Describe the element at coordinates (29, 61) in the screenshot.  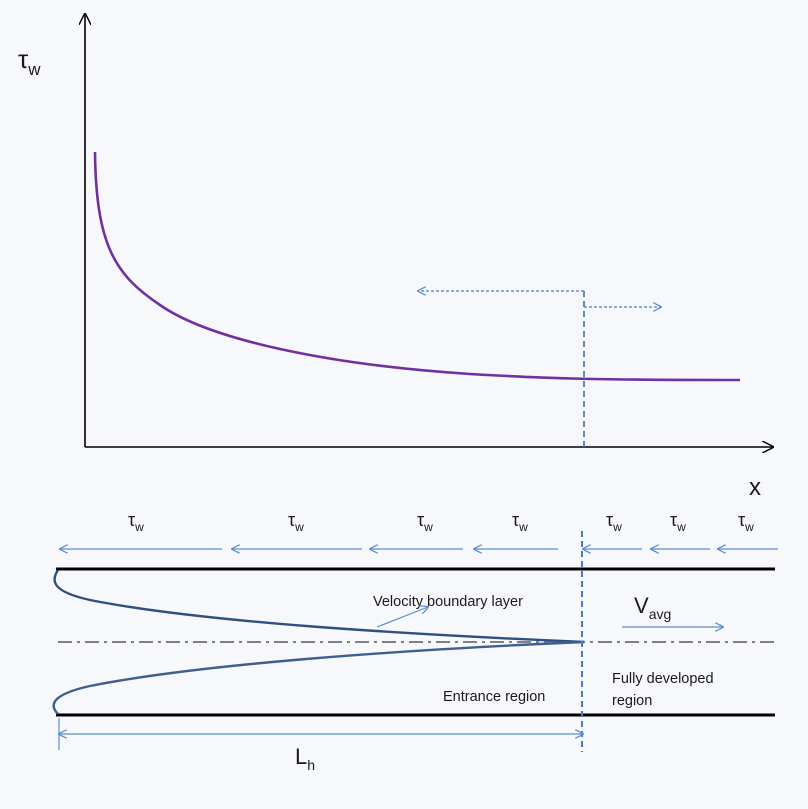
I see `y-axis-label: τw` at that location.